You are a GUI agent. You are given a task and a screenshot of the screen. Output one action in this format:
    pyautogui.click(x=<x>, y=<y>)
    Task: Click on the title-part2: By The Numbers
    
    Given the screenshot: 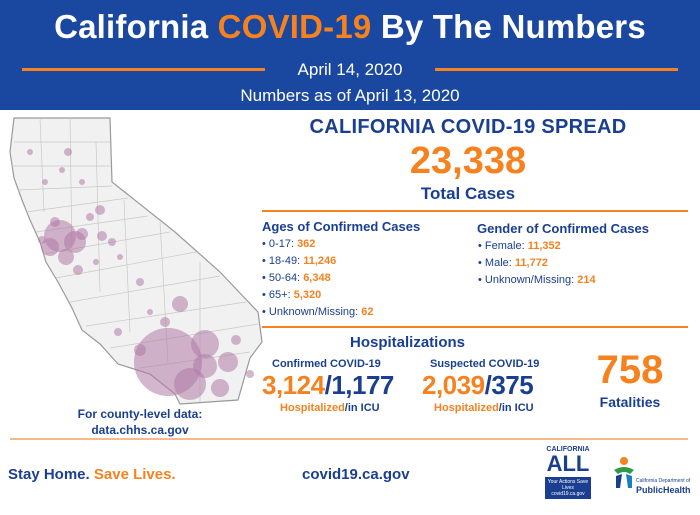 What is the action you would take?
    pyautogui.click(x=513, y=26)
    